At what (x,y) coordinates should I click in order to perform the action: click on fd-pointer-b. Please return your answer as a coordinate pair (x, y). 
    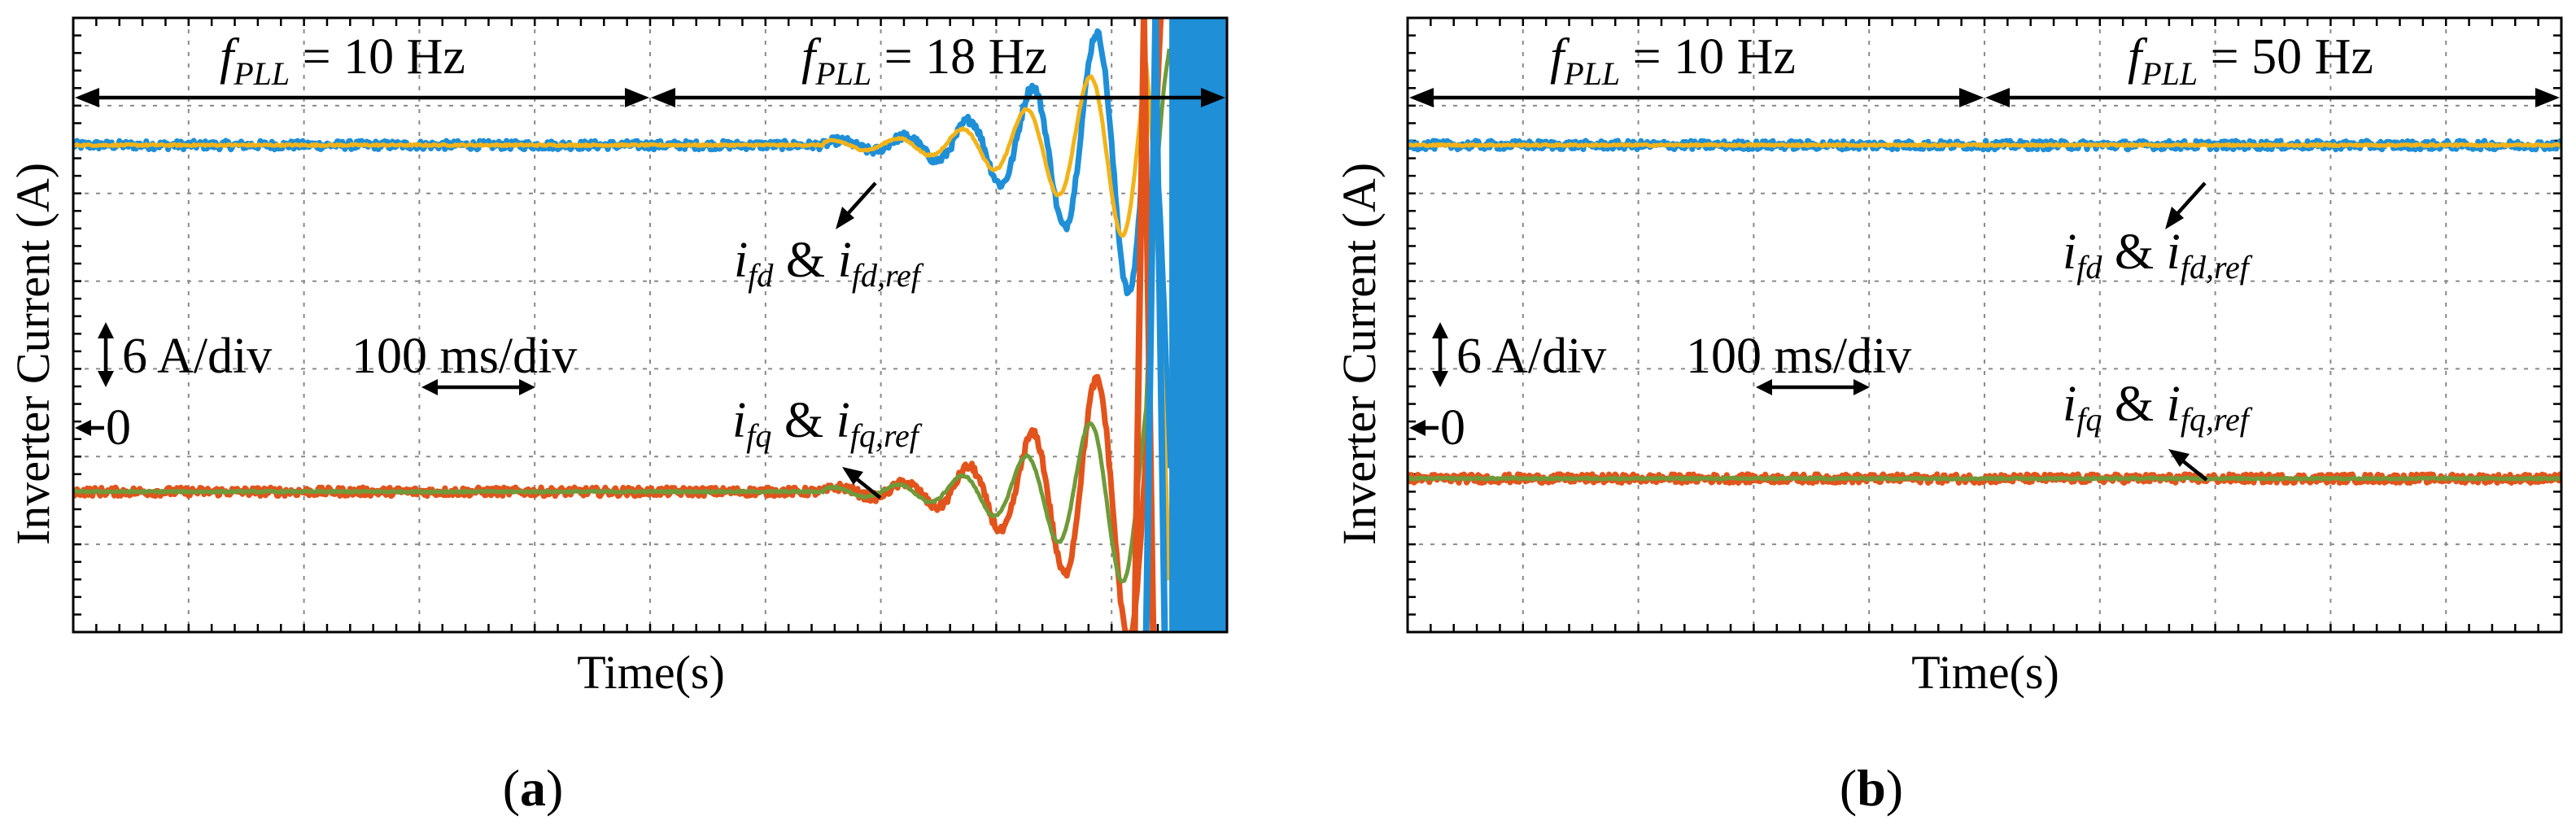
    Looking at the image, I should click on (2190, 199).